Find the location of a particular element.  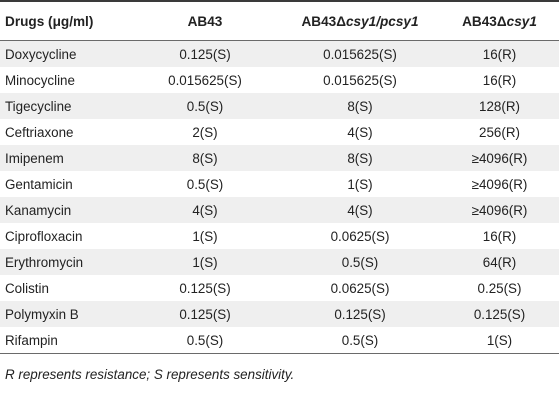

header-ab43-complemented: AB43Δcsy1/pcsy1 is located at coordinates (360, 21).